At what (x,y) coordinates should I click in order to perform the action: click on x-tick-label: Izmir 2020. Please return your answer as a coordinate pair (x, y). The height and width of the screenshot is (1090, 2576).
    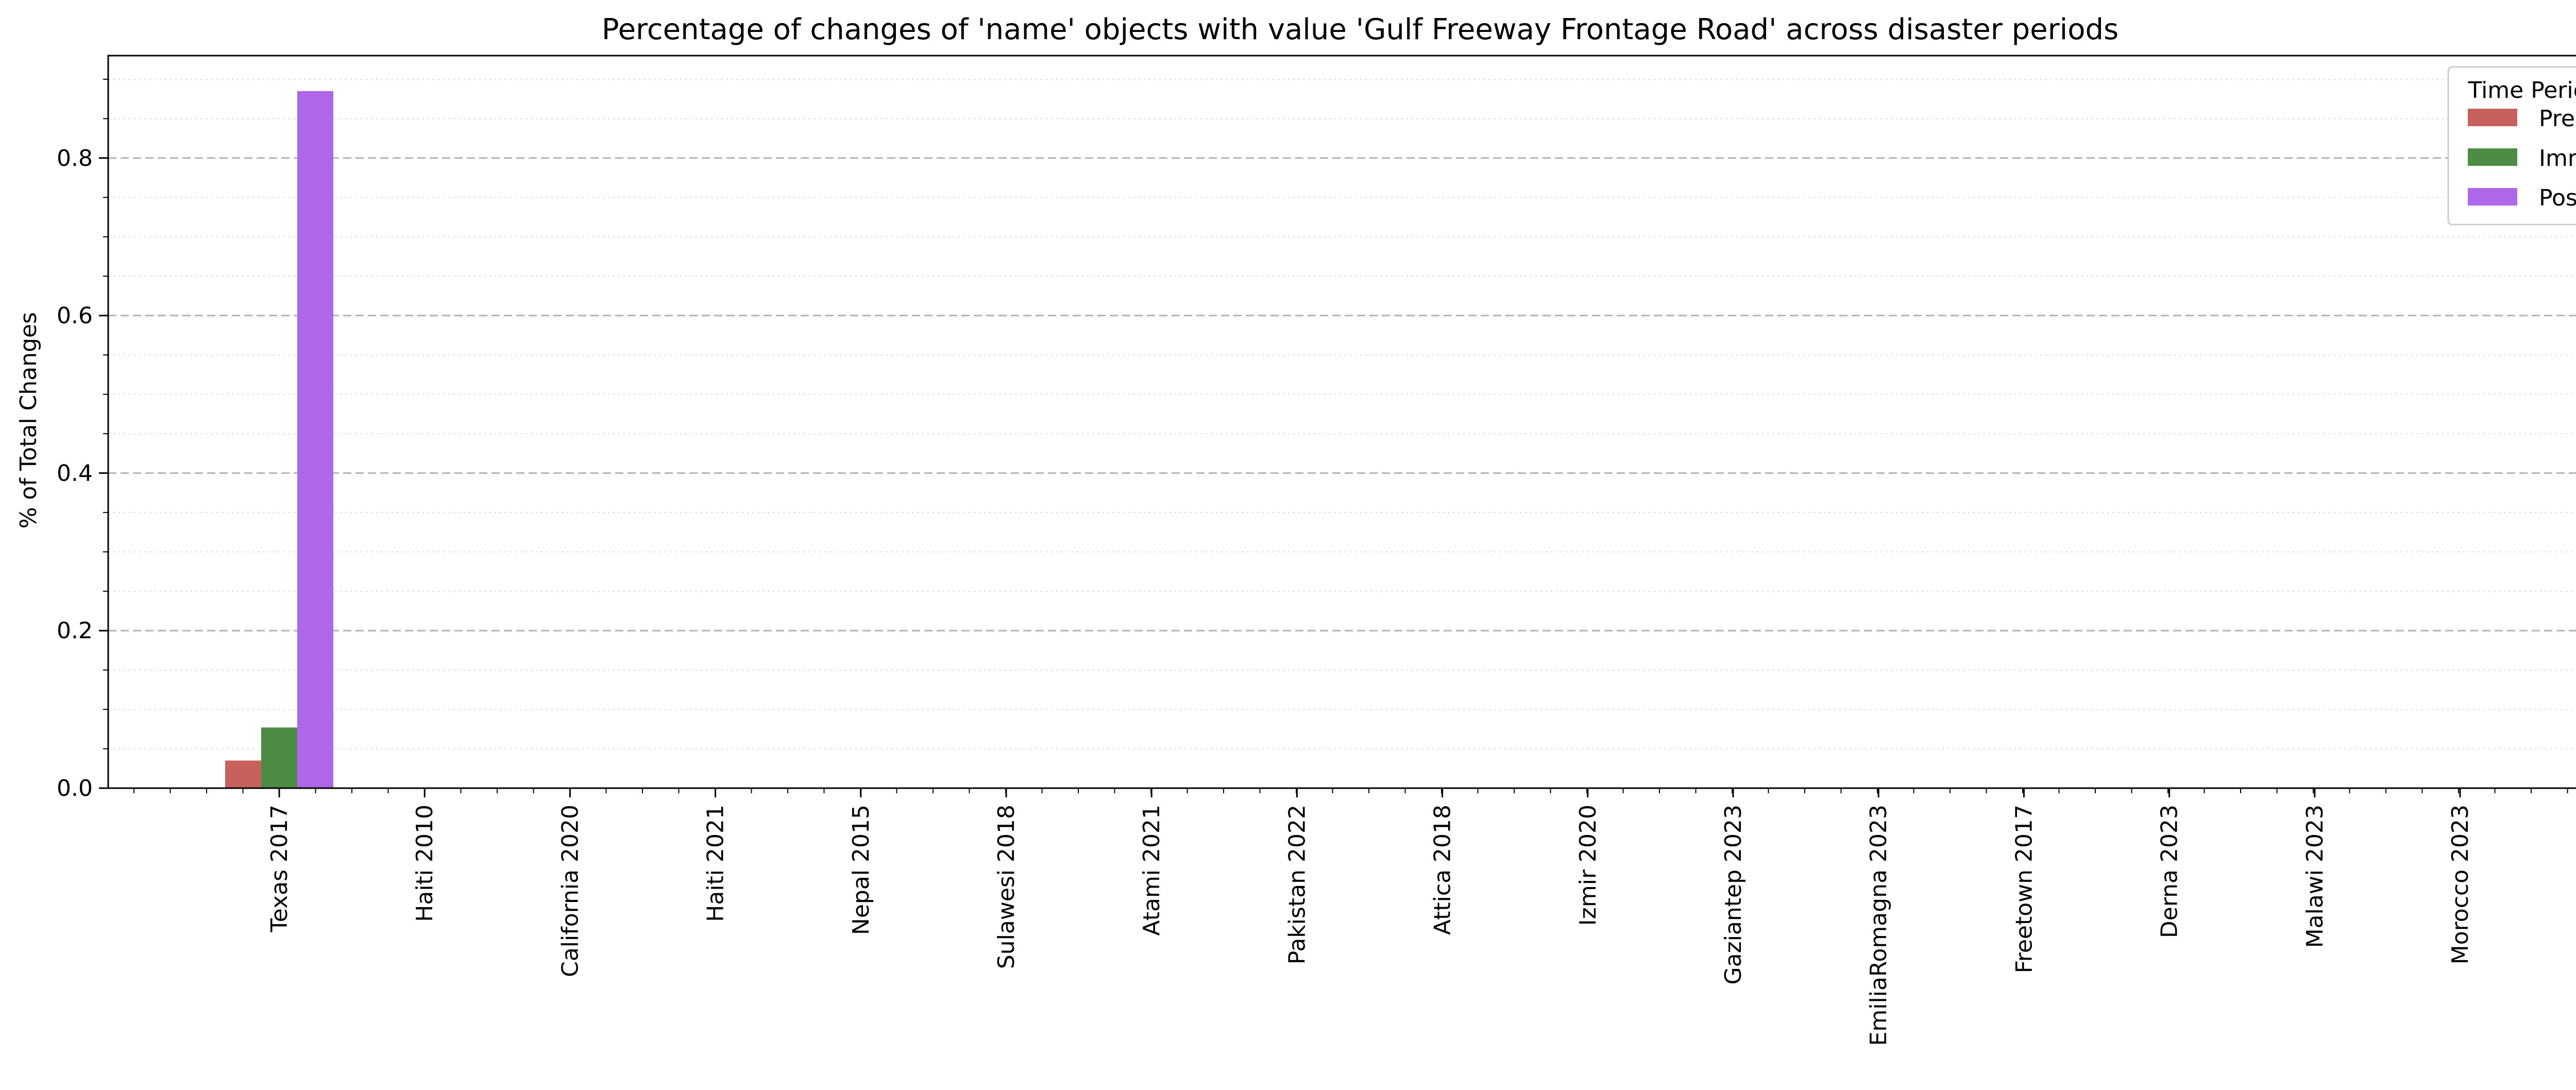
    Looking at the image, I should click on (1588, 866).